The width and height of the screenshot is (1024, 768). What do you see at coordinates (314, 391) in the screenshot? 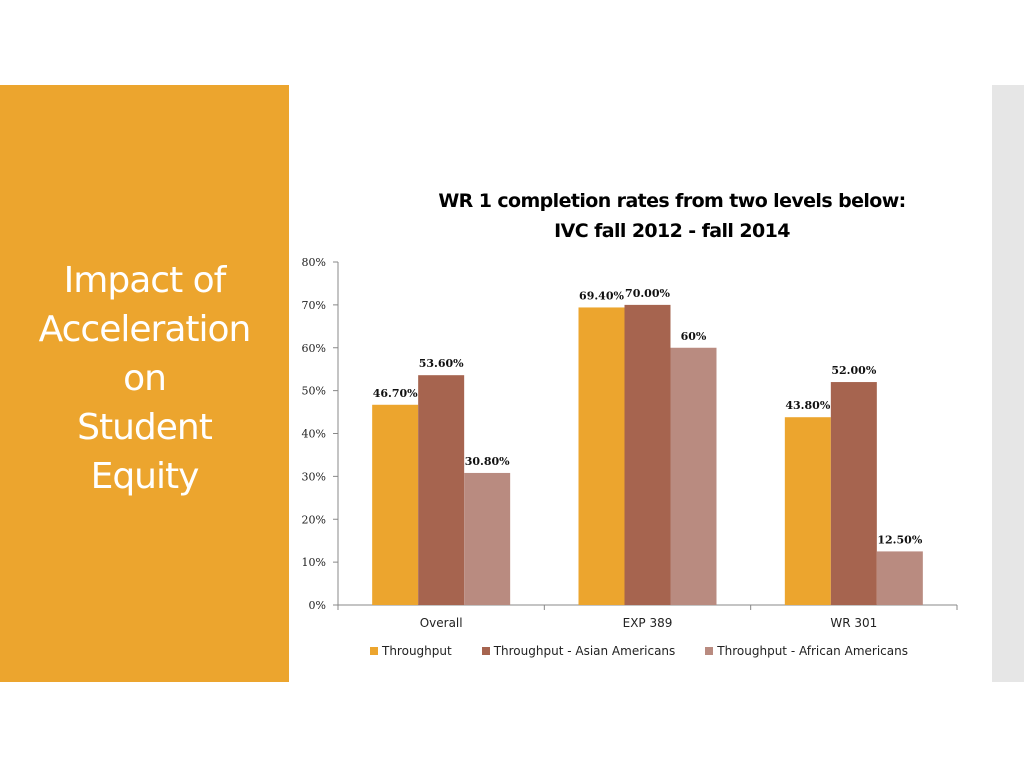
I see `y-tick-label: 50%` at bounding box center [314, 391].